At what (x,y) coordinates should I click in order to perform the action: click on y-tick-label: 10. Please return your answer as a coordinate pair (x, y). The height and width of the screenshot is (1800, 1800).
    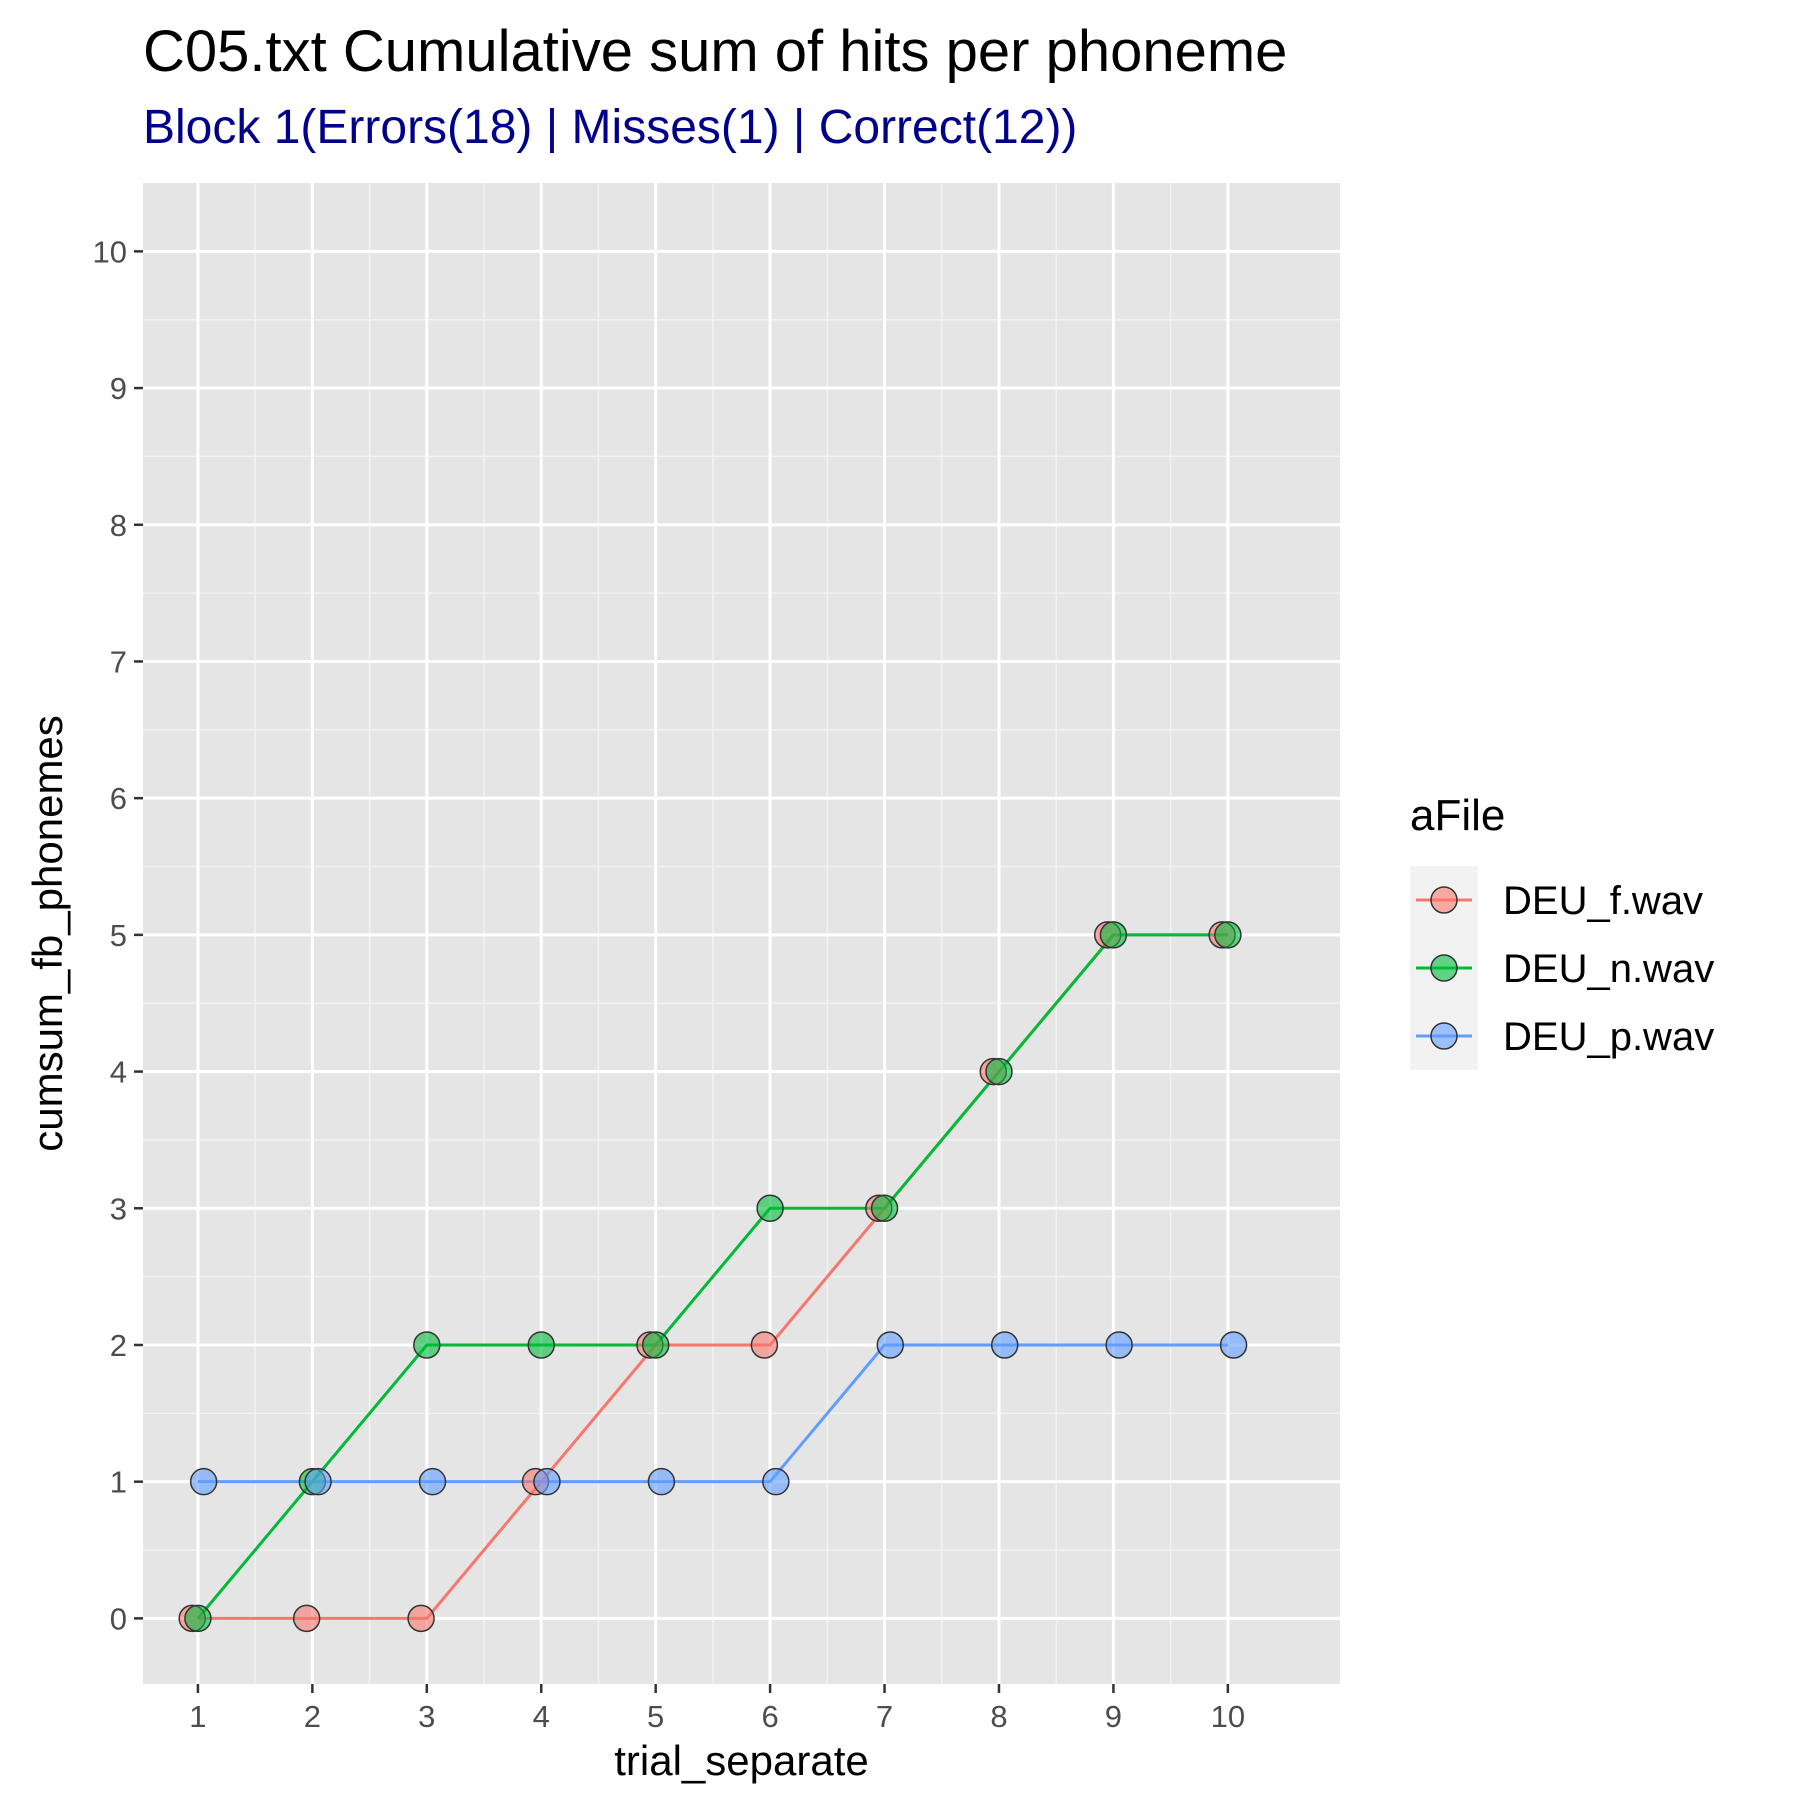
    Looking at the image, I should click on (110, 251).